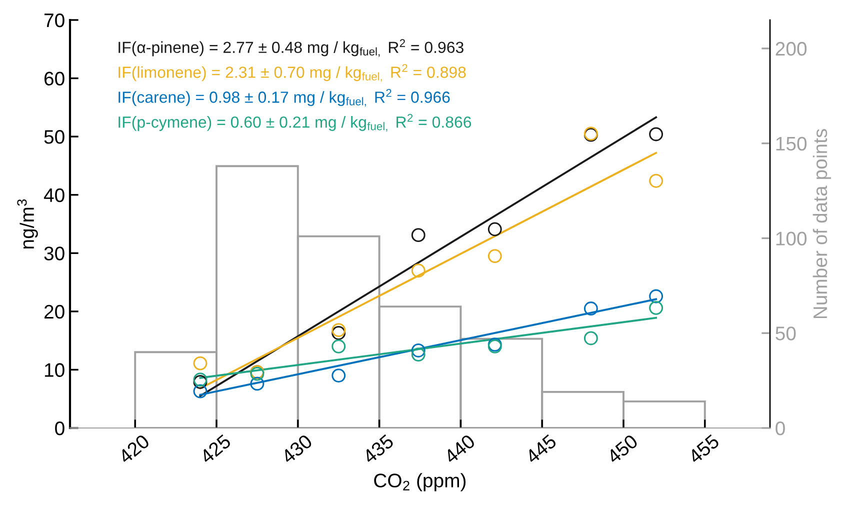 This screenshot has height=510, width=842. What do you see at coordinates (54, 137) in the screenshot?
I see `y-tick-label: 50` at bounding box center [54, 137].